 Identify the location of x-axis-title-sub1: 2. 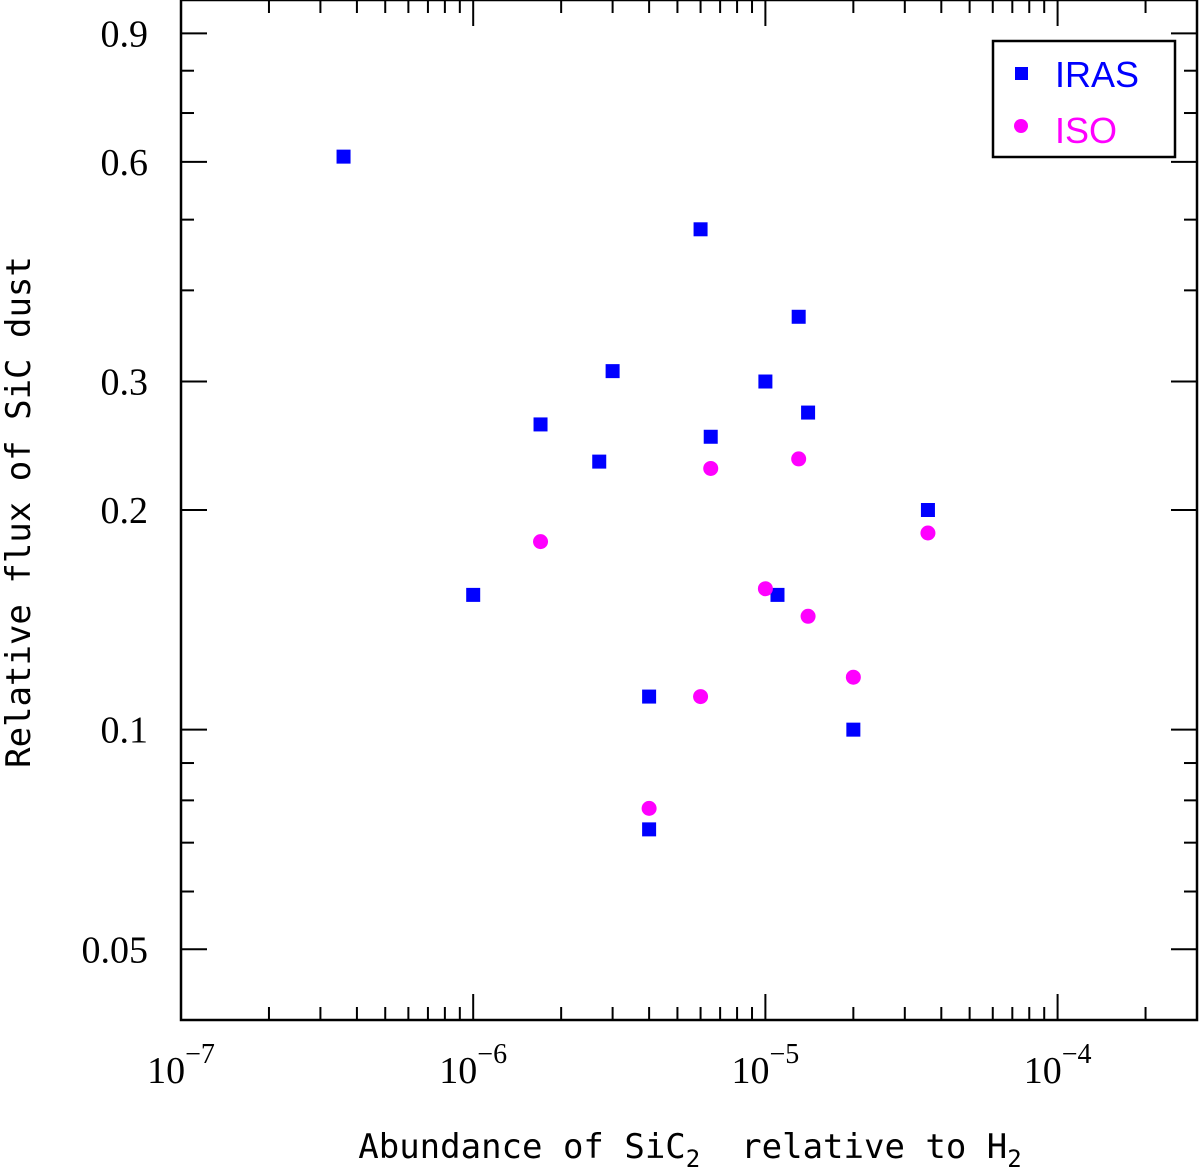
(693, 1159).